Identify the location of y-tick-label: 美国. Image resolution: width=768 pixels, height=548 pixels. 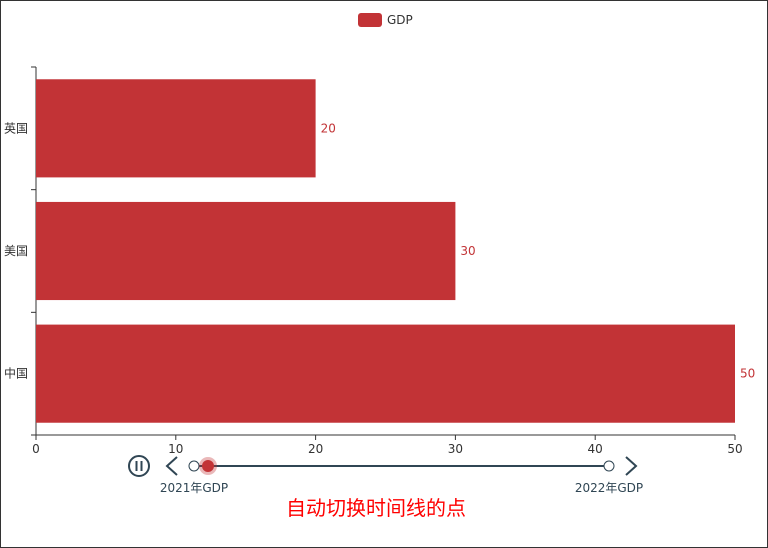
(16, 251).